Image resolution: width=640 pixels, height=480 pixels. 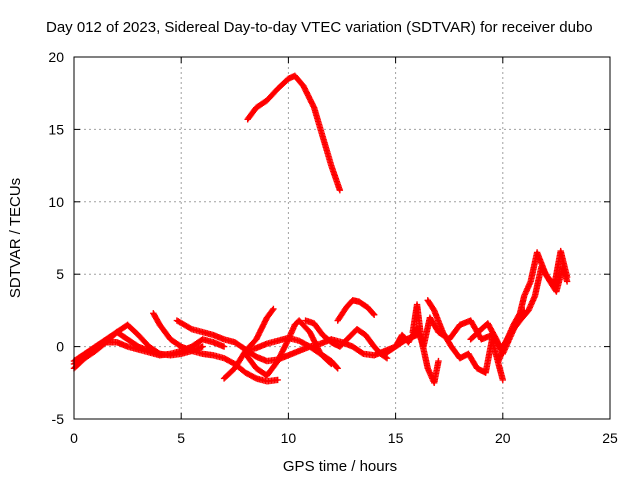 I want to click on y-axis-label: SDTVAR / TECUs, so click(x=15, y=238).